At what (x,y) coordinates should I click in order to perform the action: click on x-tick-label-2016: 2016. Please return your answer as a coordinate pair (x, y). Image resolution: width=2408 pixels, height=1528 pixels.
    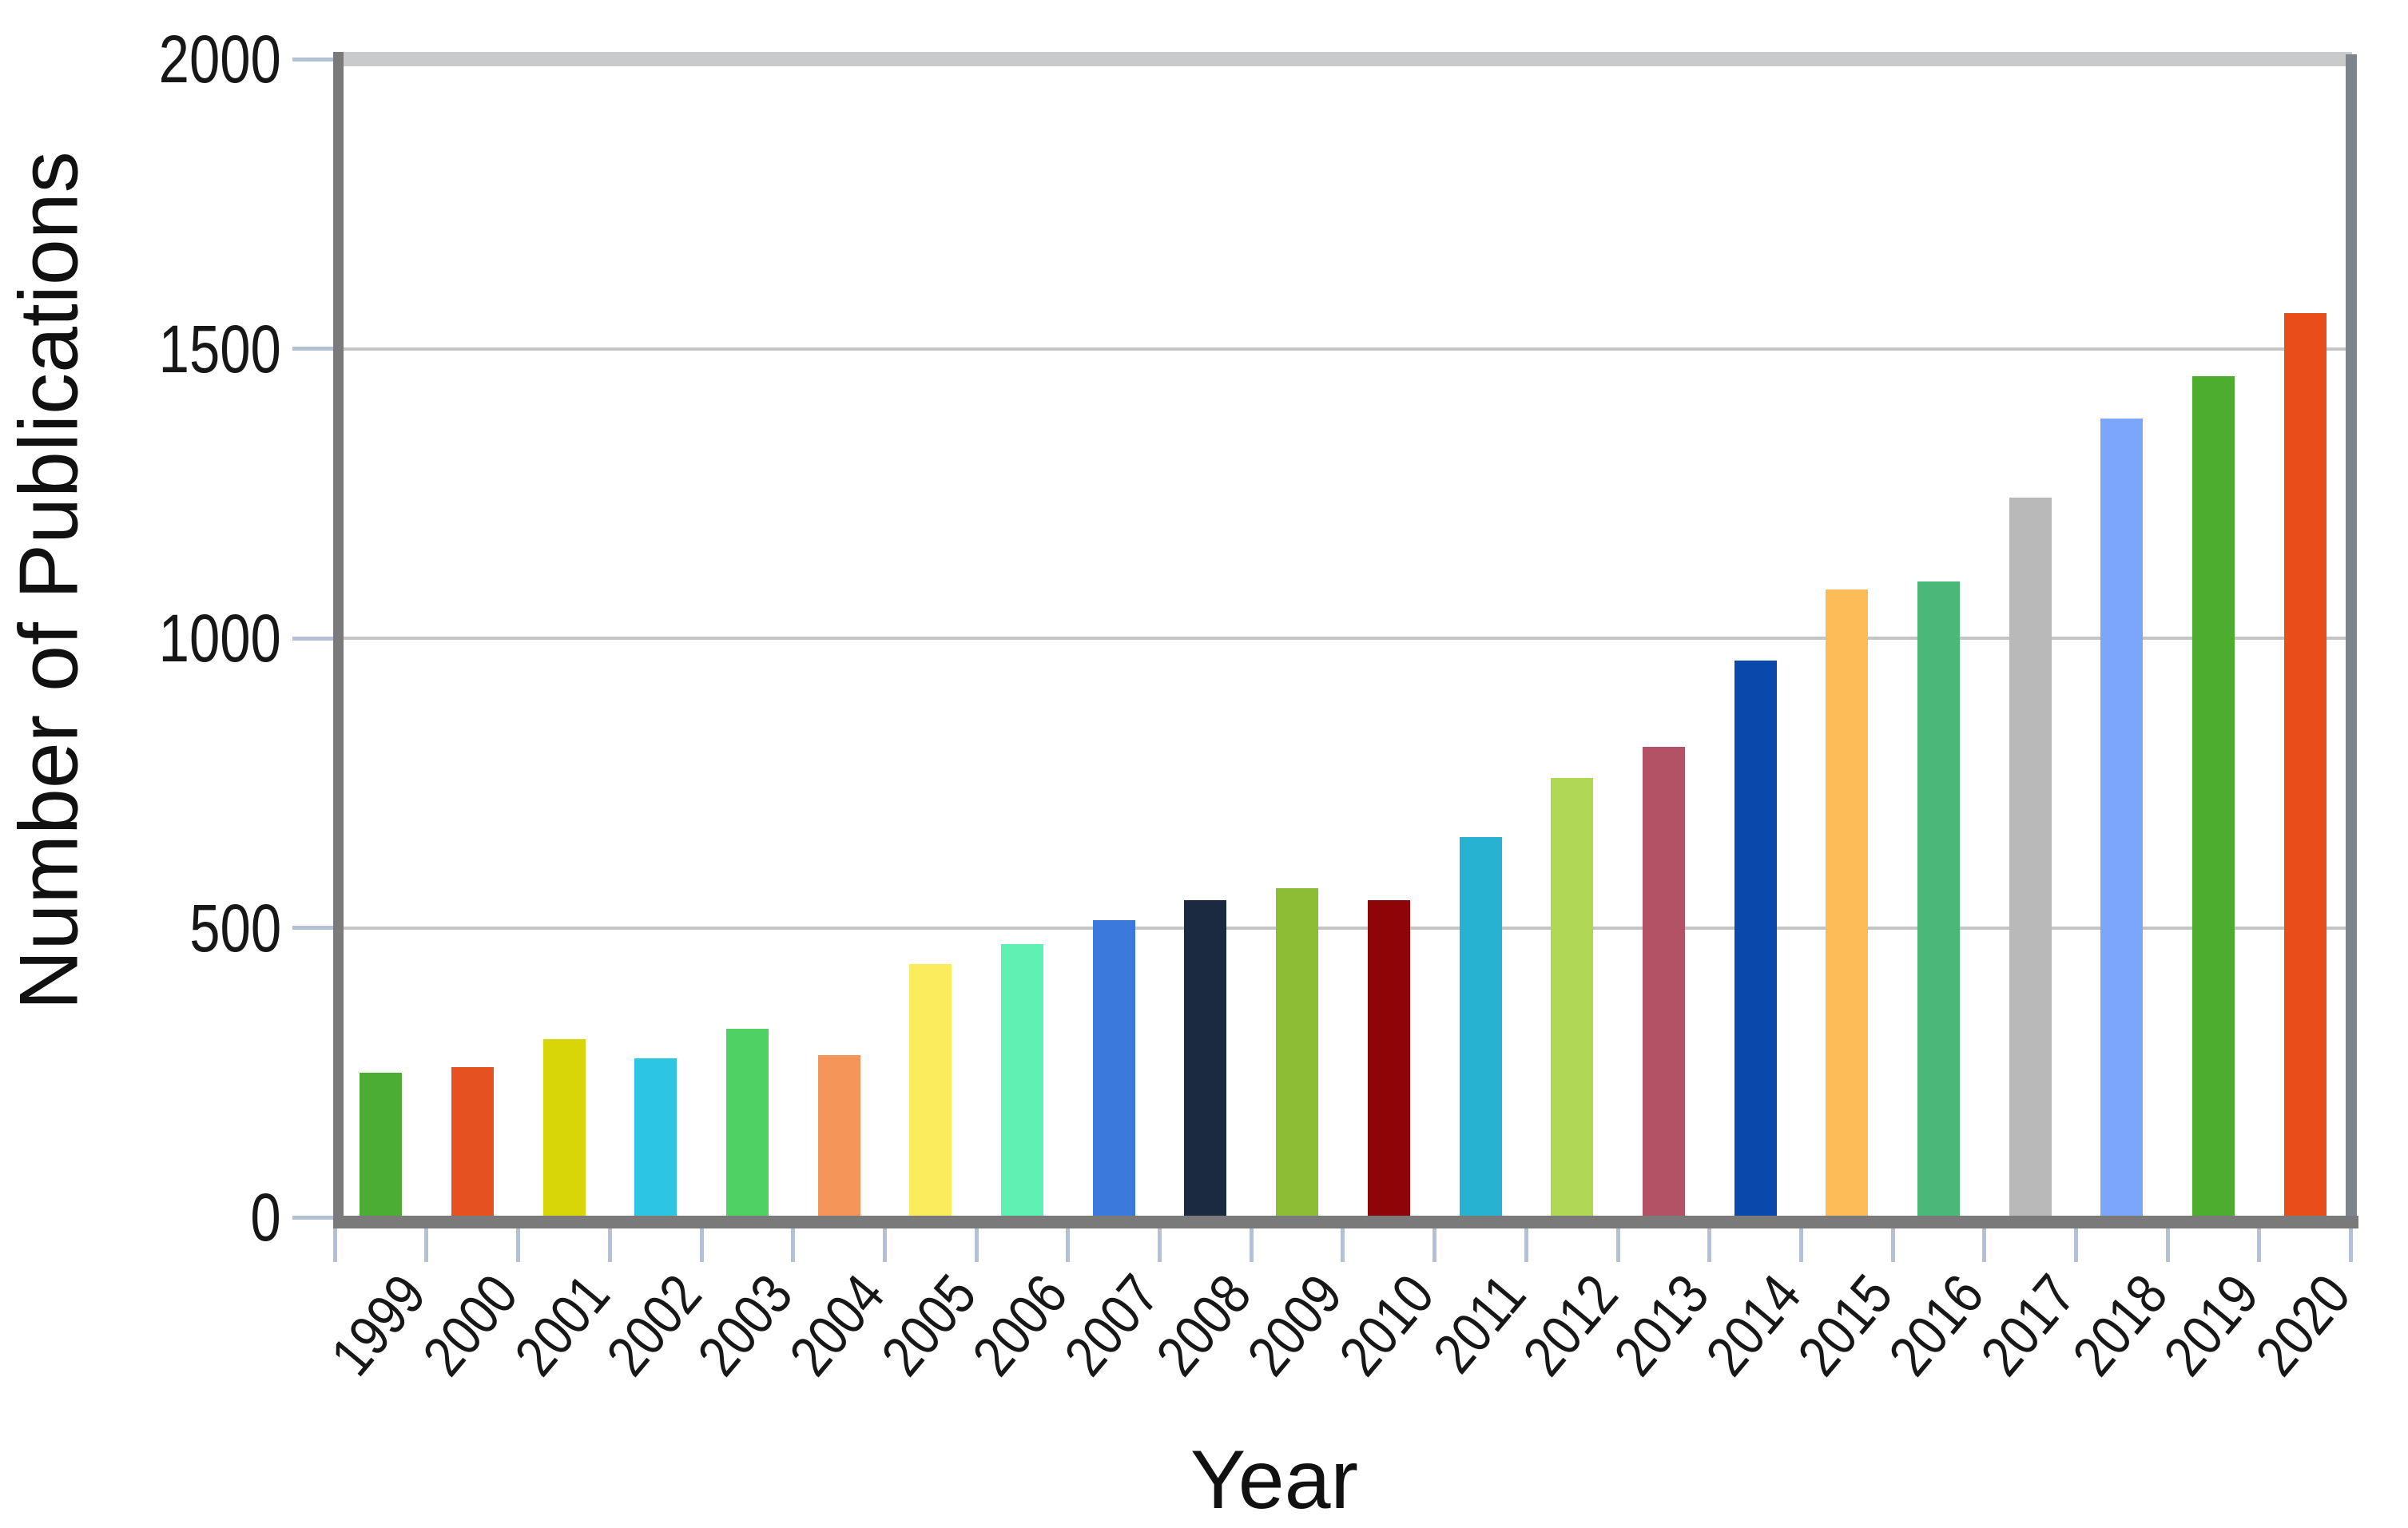
    Looking at the image, I should click on (1937, 1325).